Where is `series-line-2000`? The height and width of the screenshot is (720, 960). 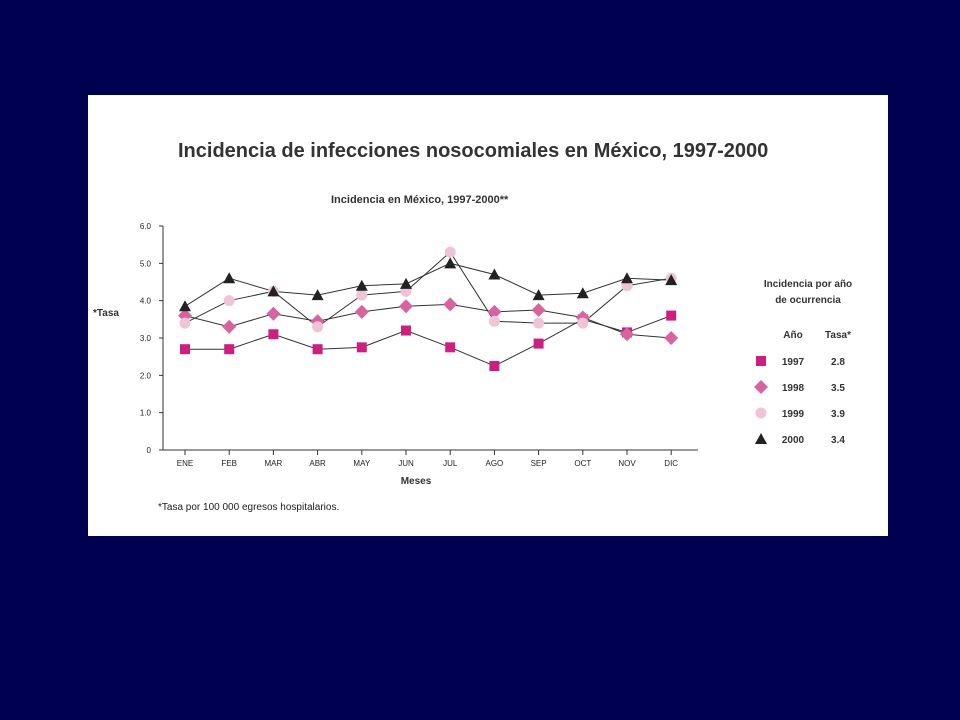 series-line-2000 is located at coordinates (428, 284).